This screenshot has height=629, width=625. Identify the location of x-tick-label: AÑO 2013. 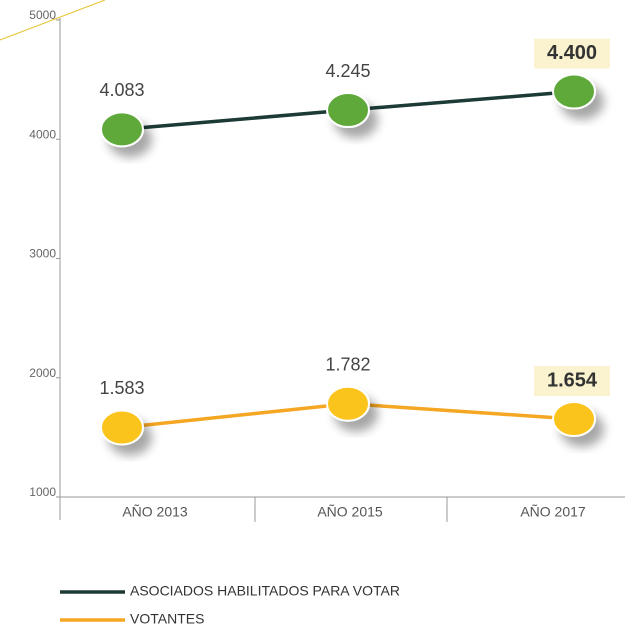
(155, 512).